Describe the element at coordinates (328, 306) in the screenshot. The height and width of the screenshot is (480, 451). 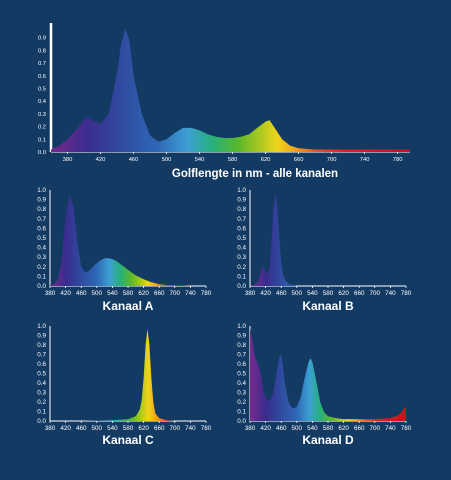
I see `chart-caption: Kanaal B` at that location.